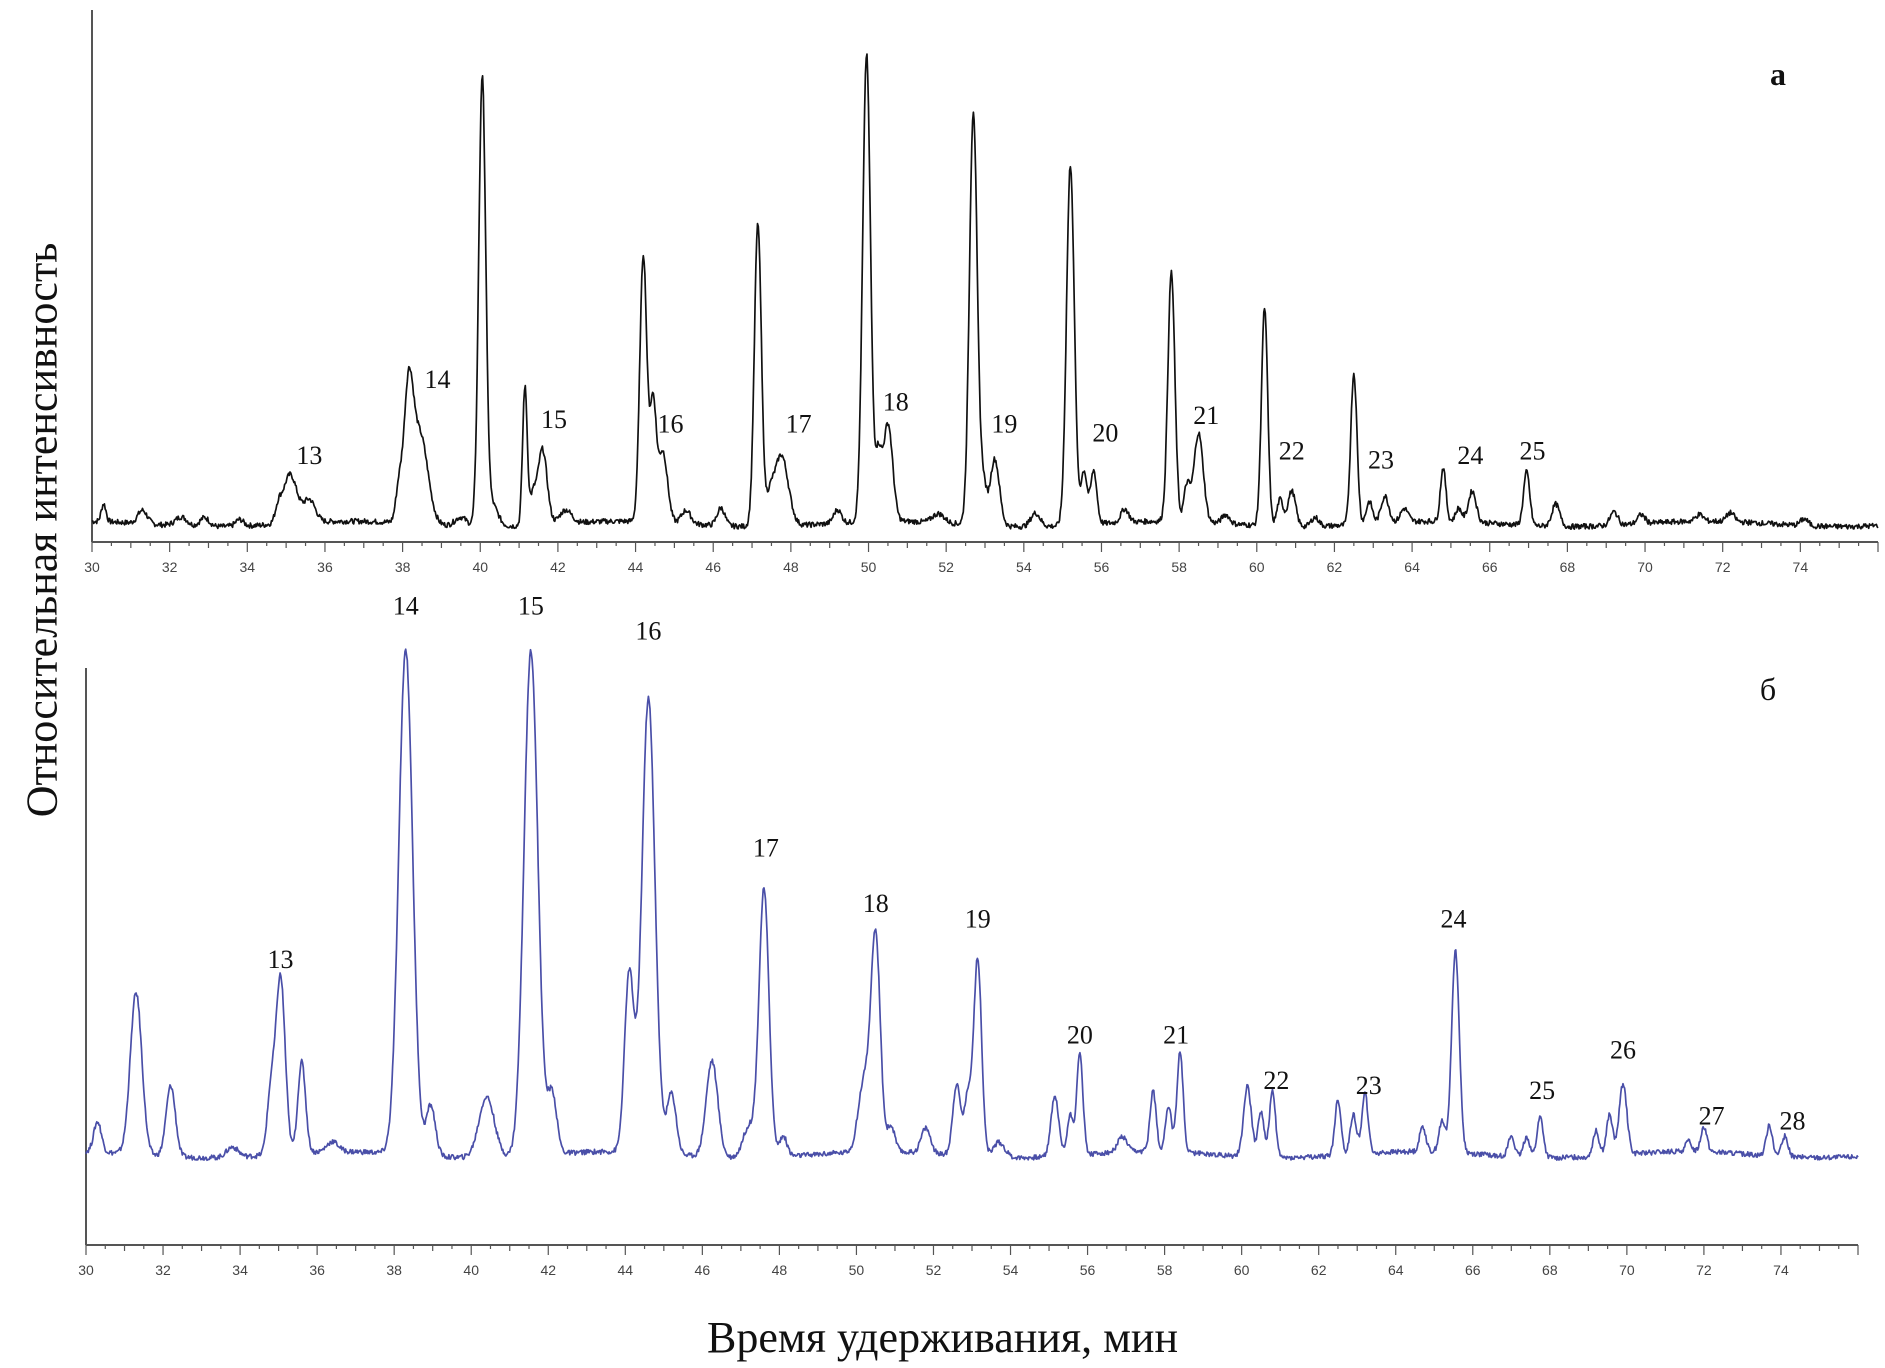 The image size is (1885, 1368). Describe the element at coordinates (42, 530) in the screenshot. I see `y-axis-label: Относительная интенсивность` at that location.